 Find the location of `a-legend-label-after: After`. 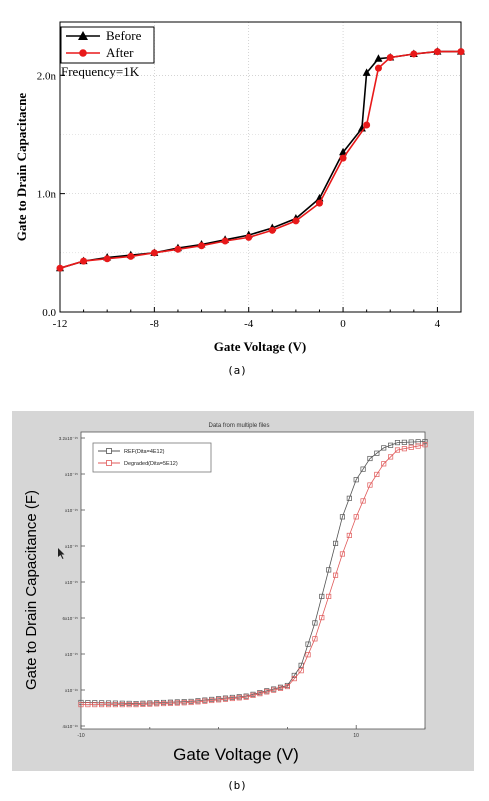

a-legend-label-after: After is located at coordinates (120, 52).